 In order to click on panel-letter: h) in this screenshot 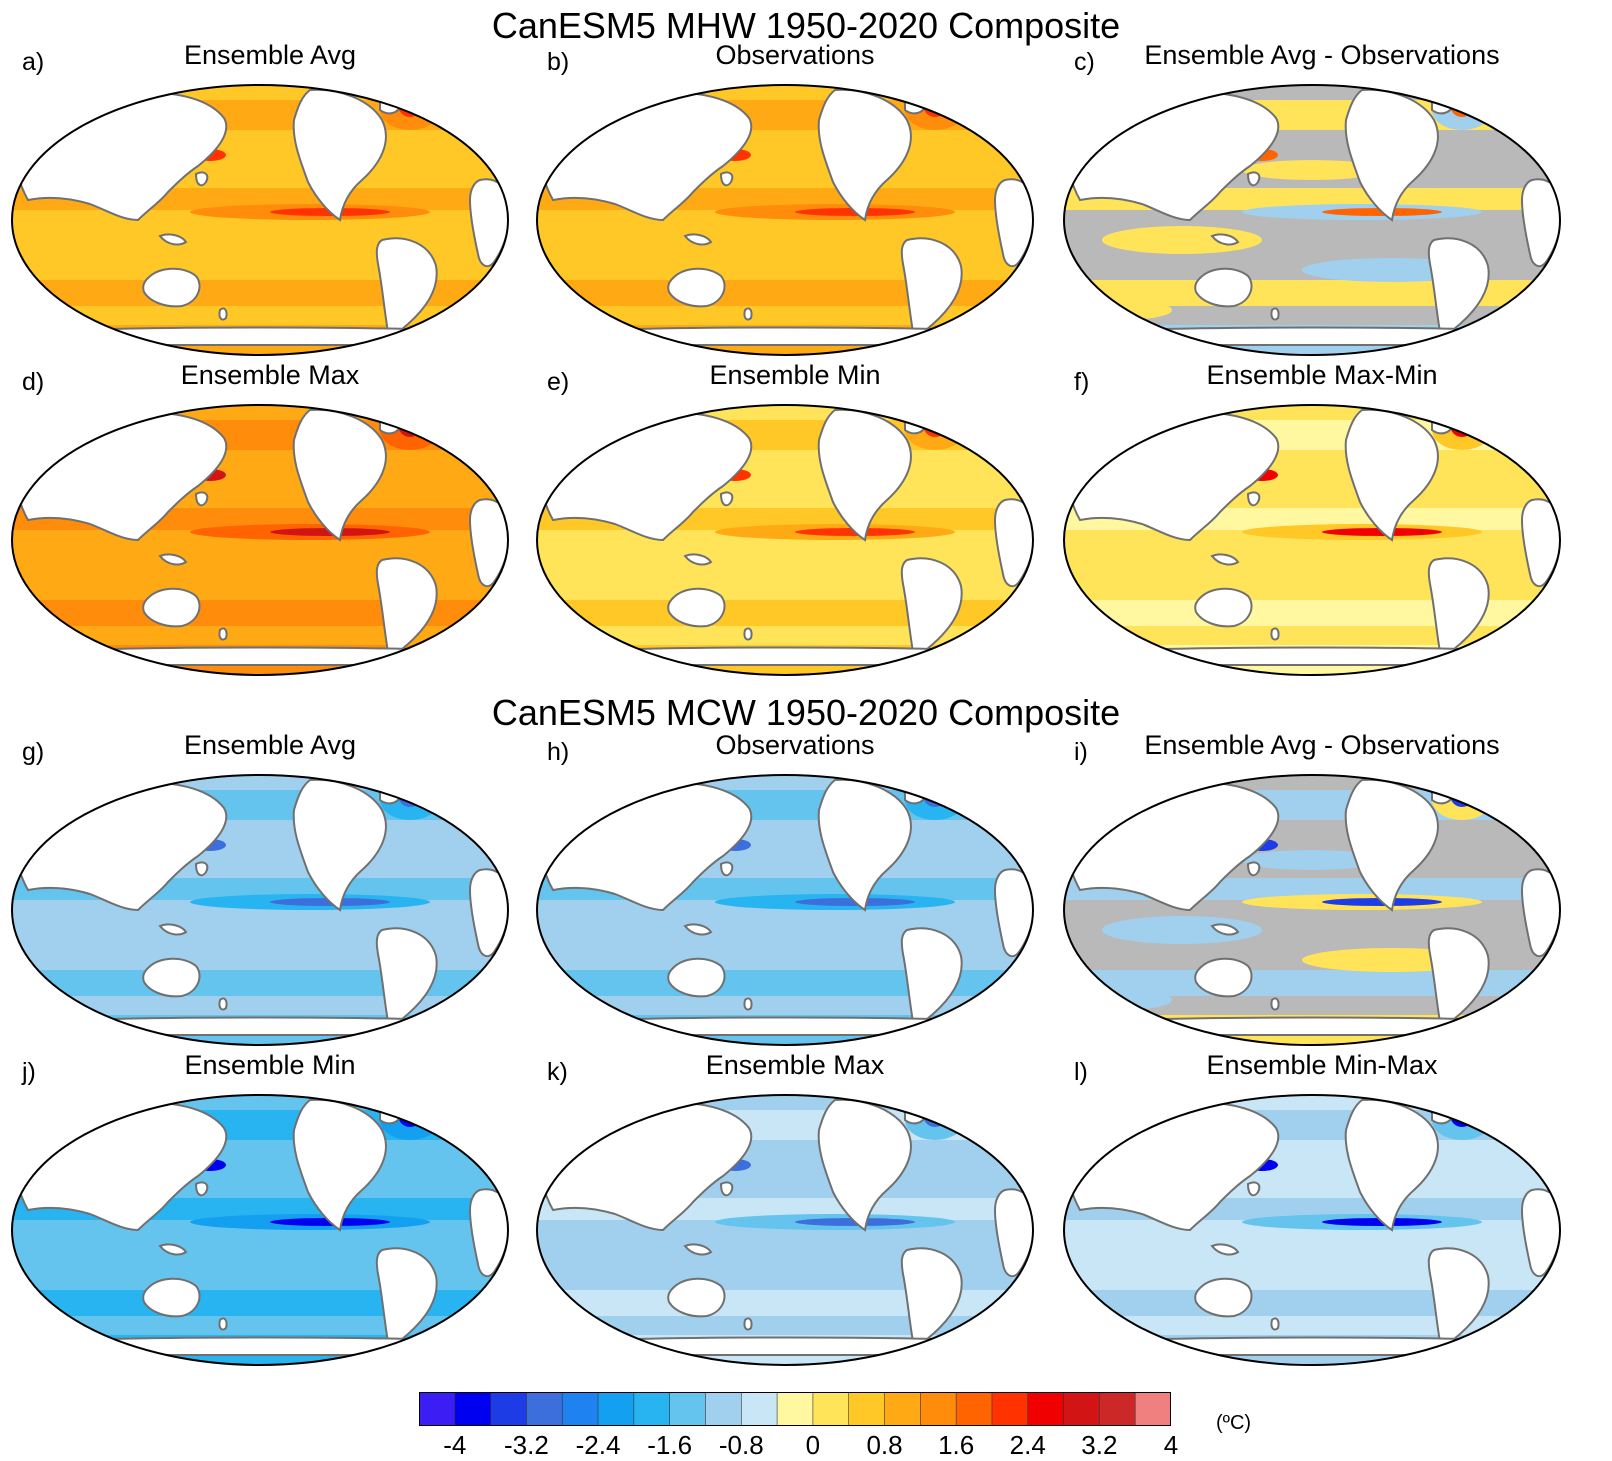, I will do `click(558, 752)`.